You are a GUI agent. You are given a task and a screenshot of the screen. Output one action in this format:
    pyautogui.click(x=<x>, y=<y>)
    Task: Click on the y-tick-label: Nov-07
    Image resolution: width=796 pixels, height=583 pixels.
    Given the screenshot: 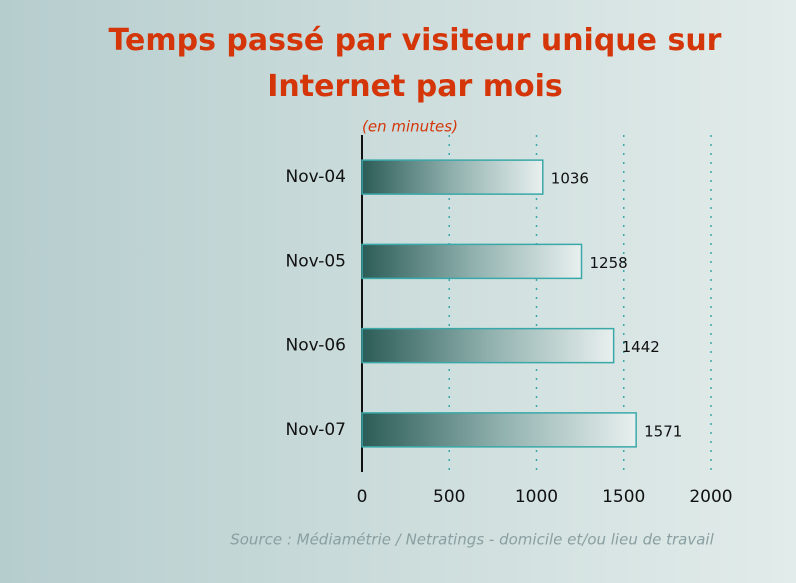 What is the action you would take?
    pyautogui.click(x=316, y=430)
    